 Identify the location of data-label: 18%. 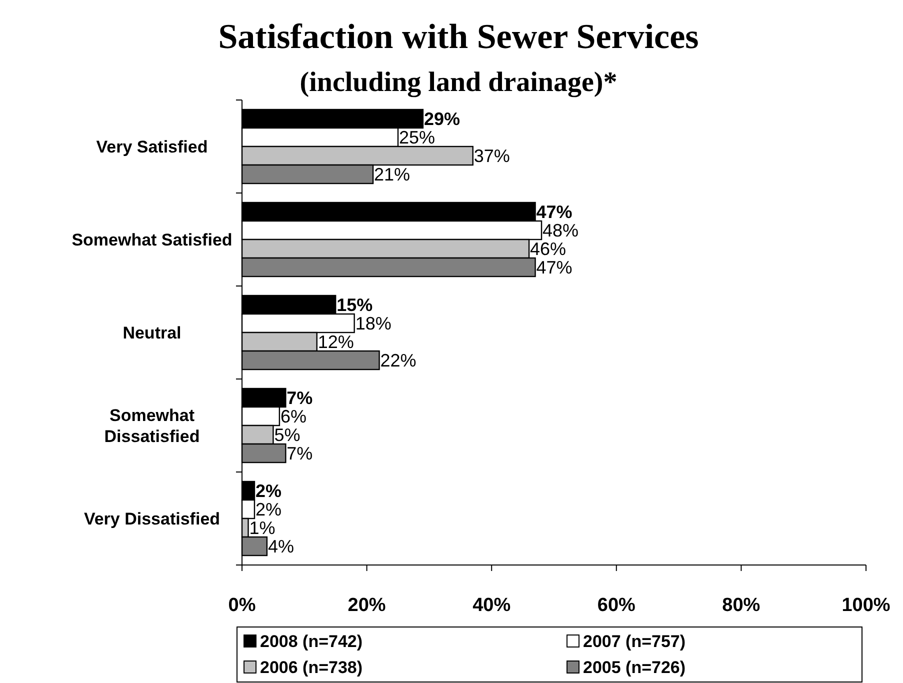
(373, 323).